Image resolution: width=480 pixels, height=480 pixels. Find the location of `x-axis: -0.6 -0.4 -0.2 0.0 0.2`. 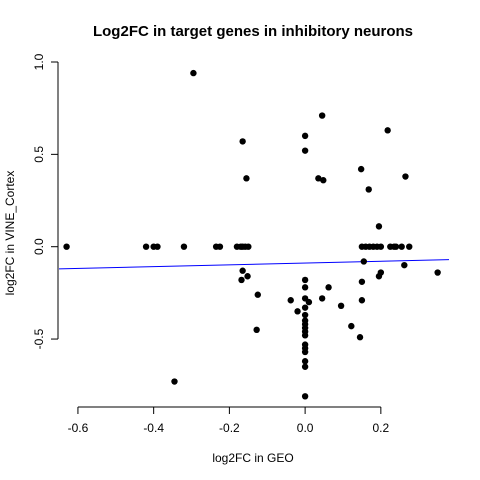

x-axis: -0.6 -0.4 -0.2 0.0 0.2 is located at coordinates (229, 420).